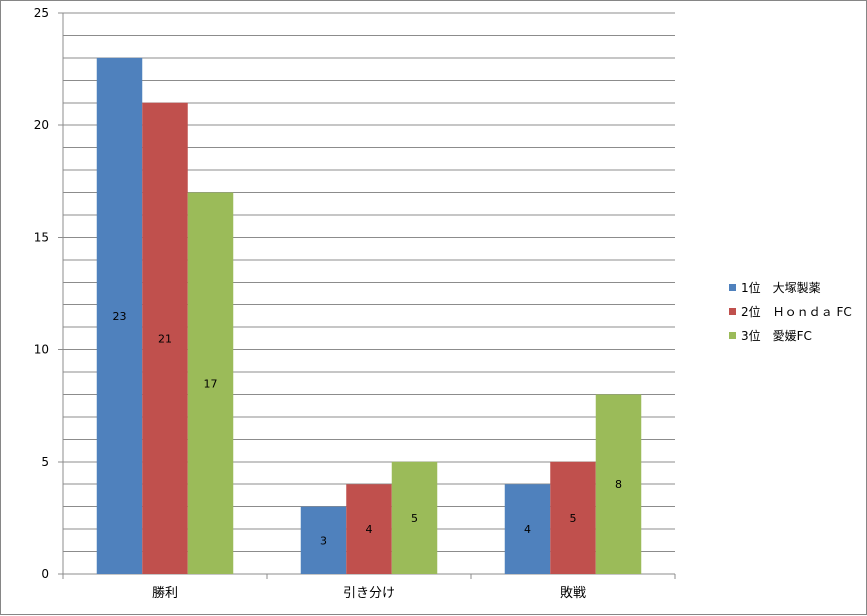  I want to click on y-tick-label: 5, so click(45, 462).